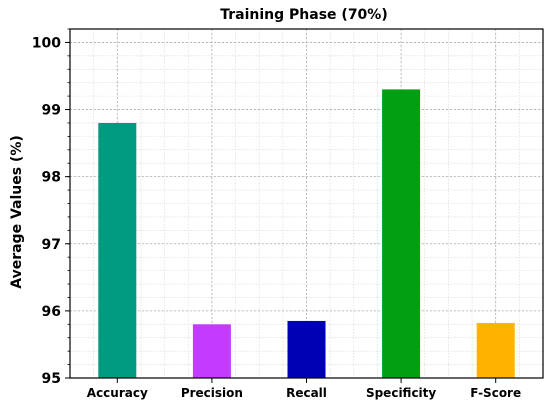 Image resolution: width=550 pixels, height=409 pixels. I want to click on bar-recall, so click(306, 349).